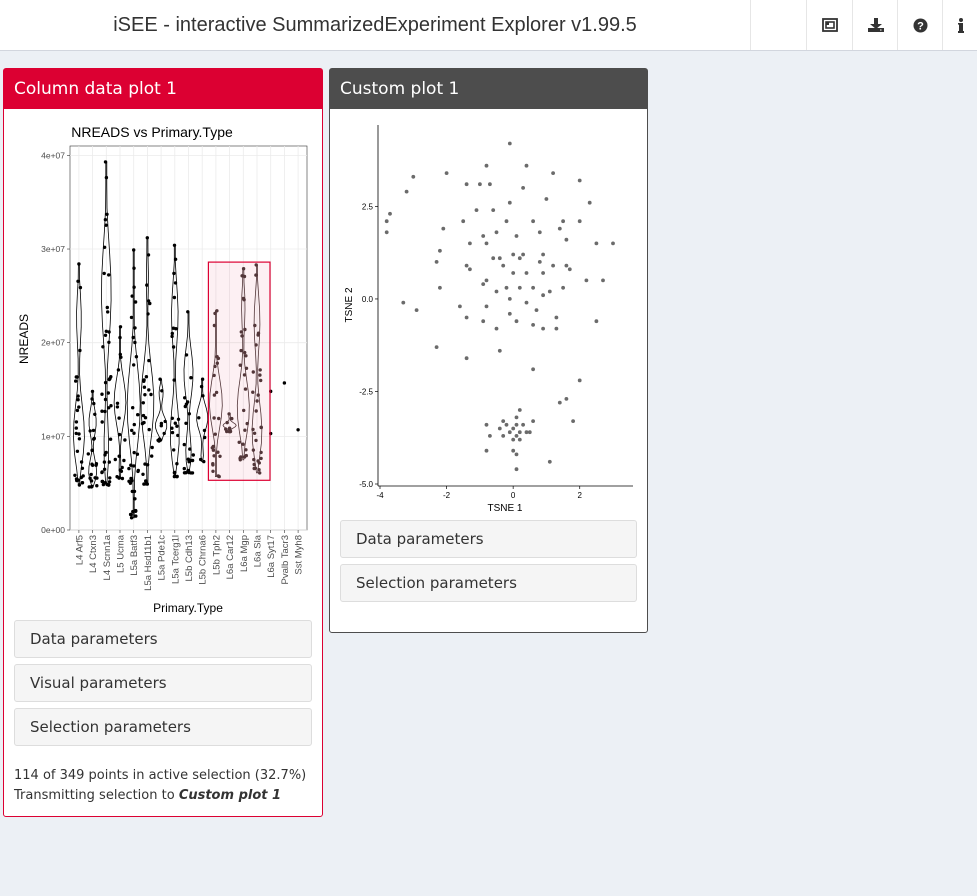 The width and height of the screenshot is (977, 896). Describe the element at coordinates (257, 550) in the screenshot. I see `x-tick-label: L6a Sla` at that location.